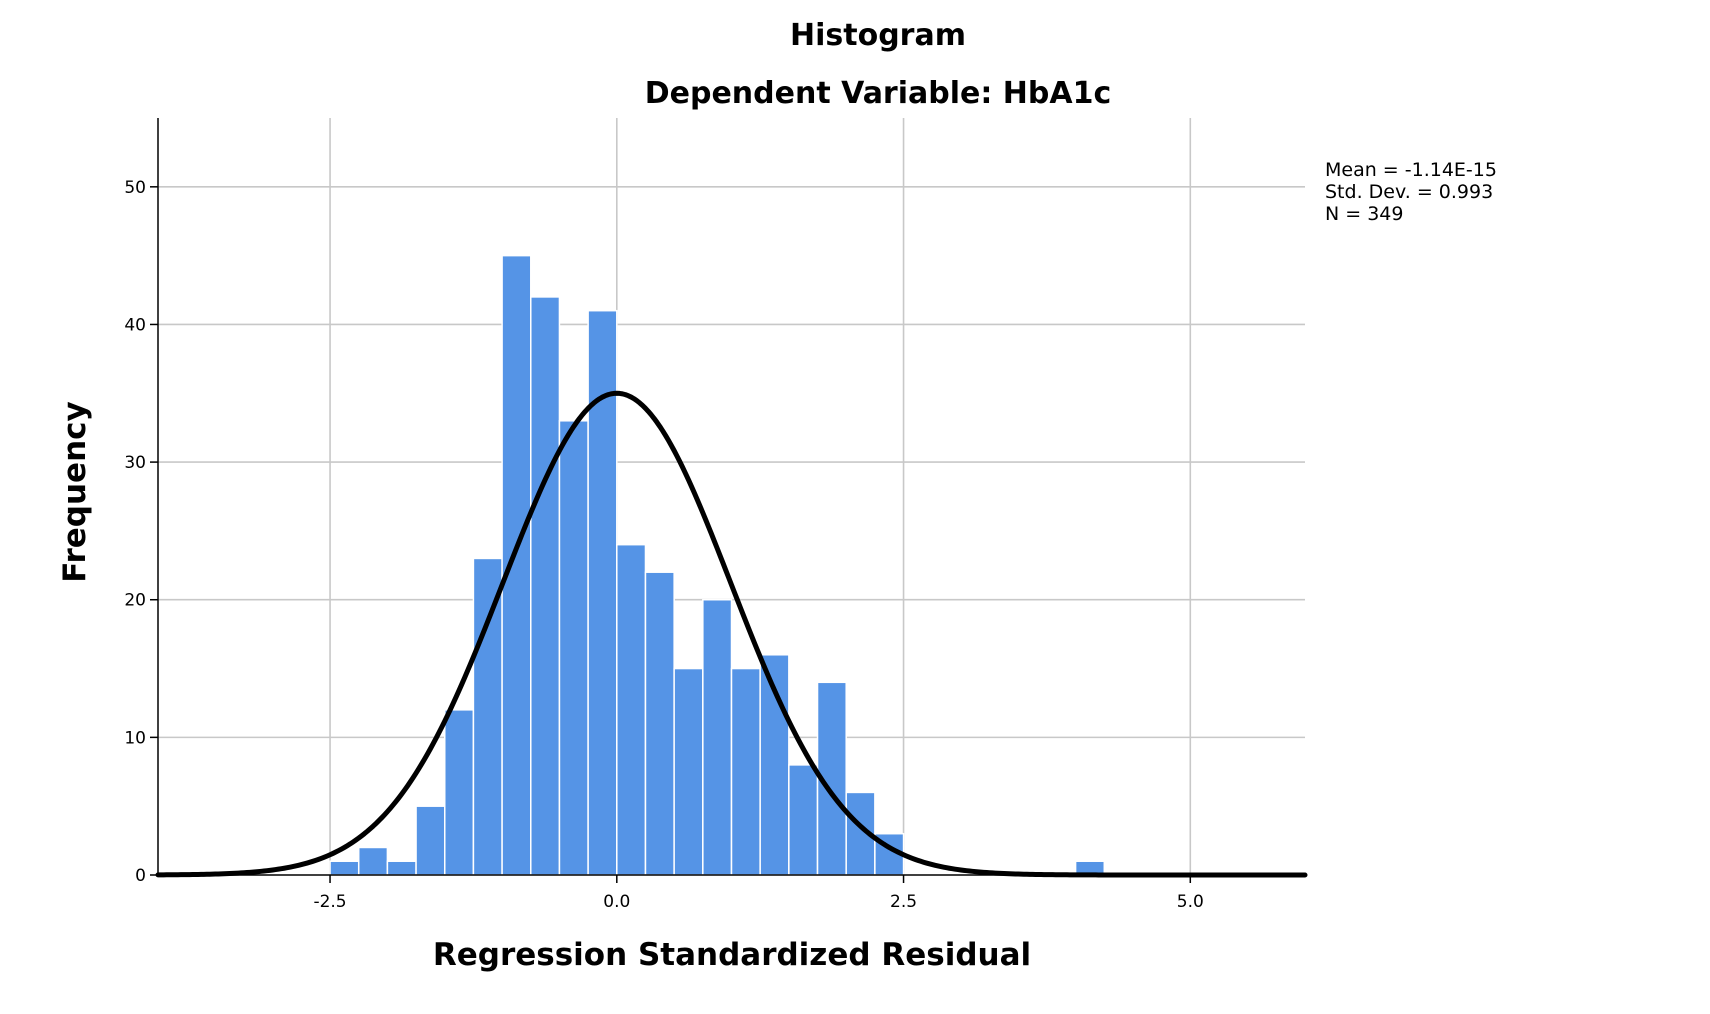  I want to click on stats-mean: Mean = -1.14E-15, so click(1411, 170).